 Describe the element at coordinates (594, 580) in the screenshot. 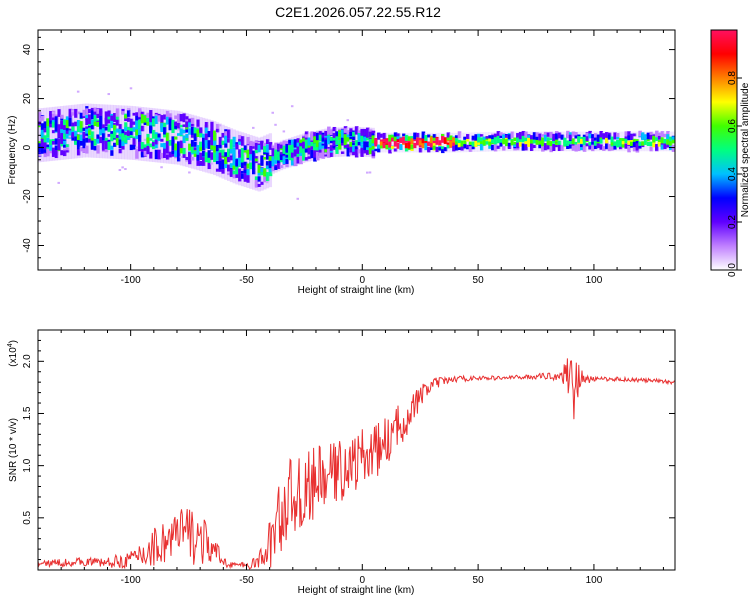

I see `snr-x-tick-label: 100` at that location.